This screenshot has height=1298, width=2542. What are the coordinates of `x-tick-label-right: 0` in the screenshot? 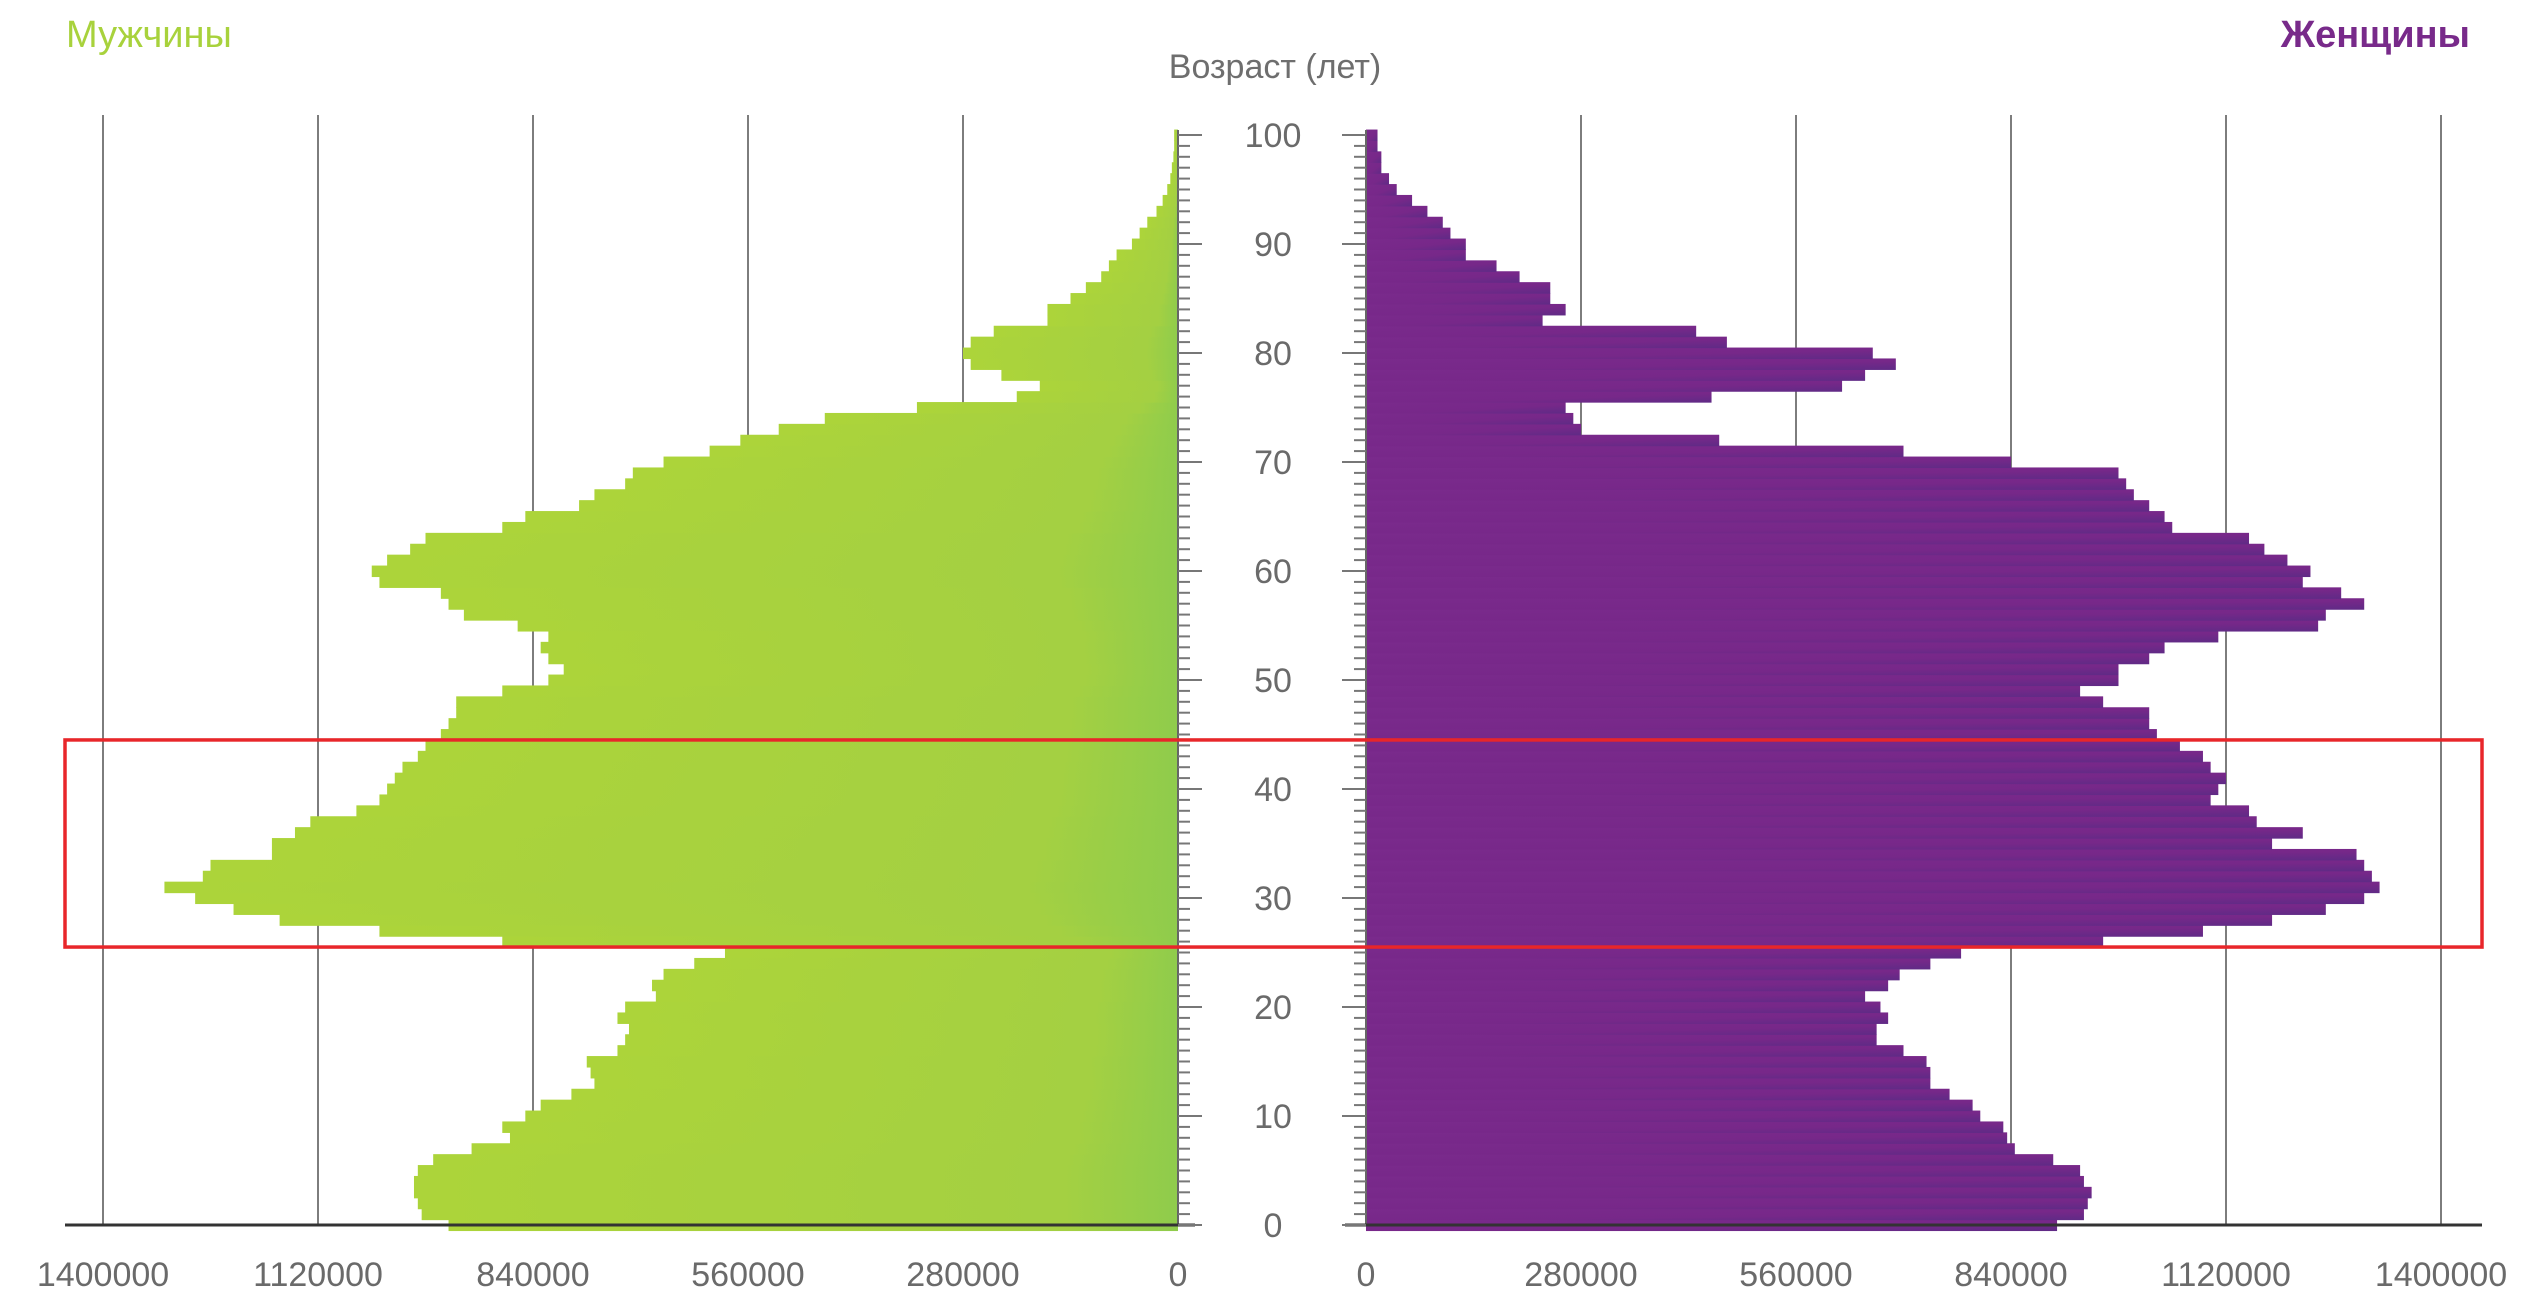 It's located at (1366, 1275).